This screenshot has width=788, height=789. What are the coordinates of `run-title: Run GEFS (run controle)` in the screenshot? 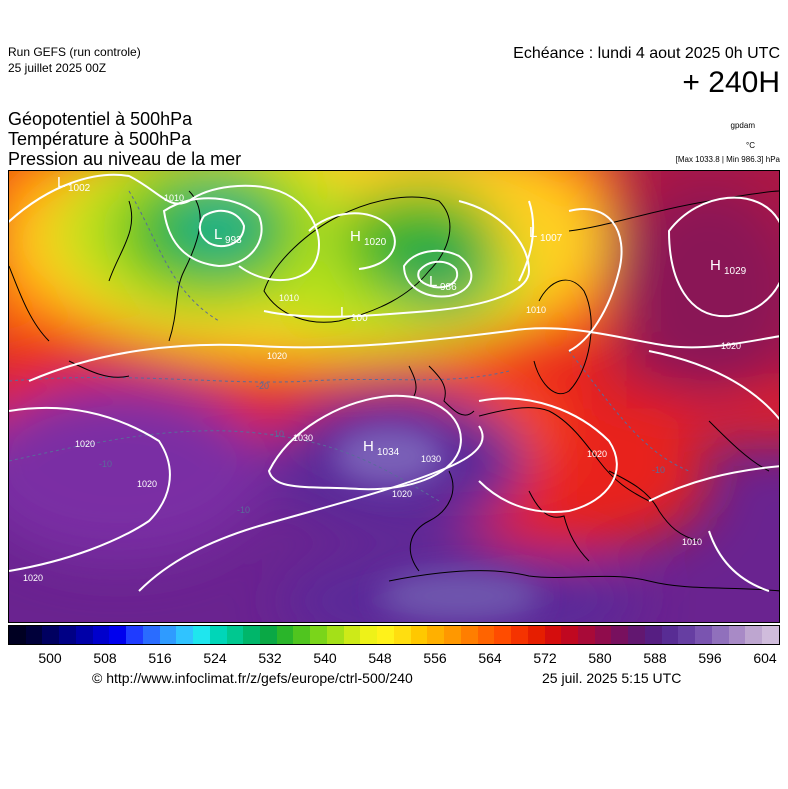 It's located at (74, 52).